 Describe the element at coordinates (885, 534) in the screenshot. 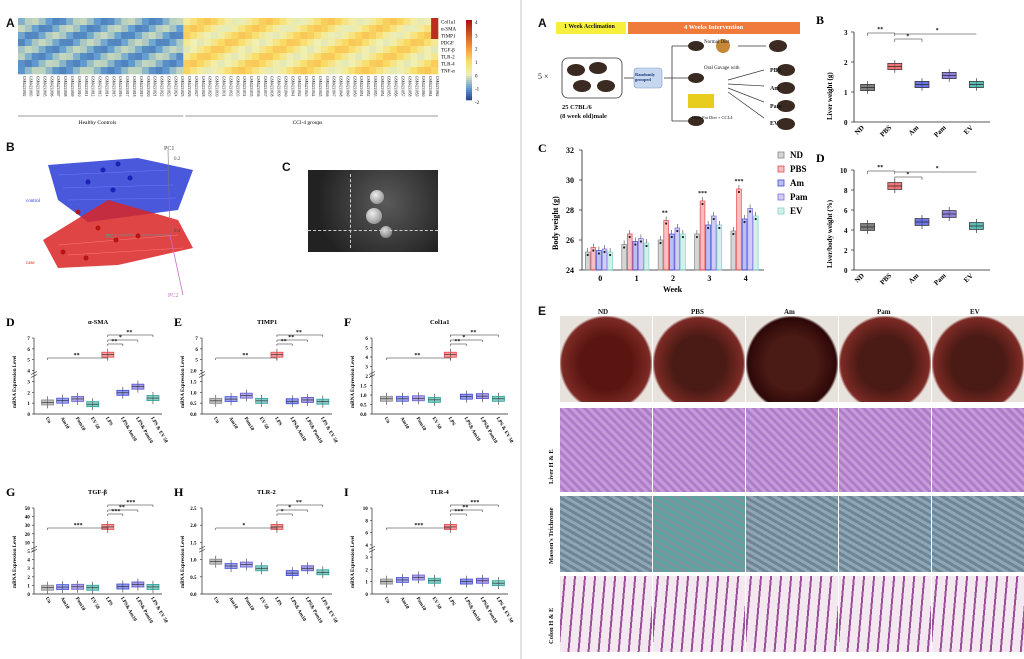

I see `masson-trichrome-micrograph` at that location.